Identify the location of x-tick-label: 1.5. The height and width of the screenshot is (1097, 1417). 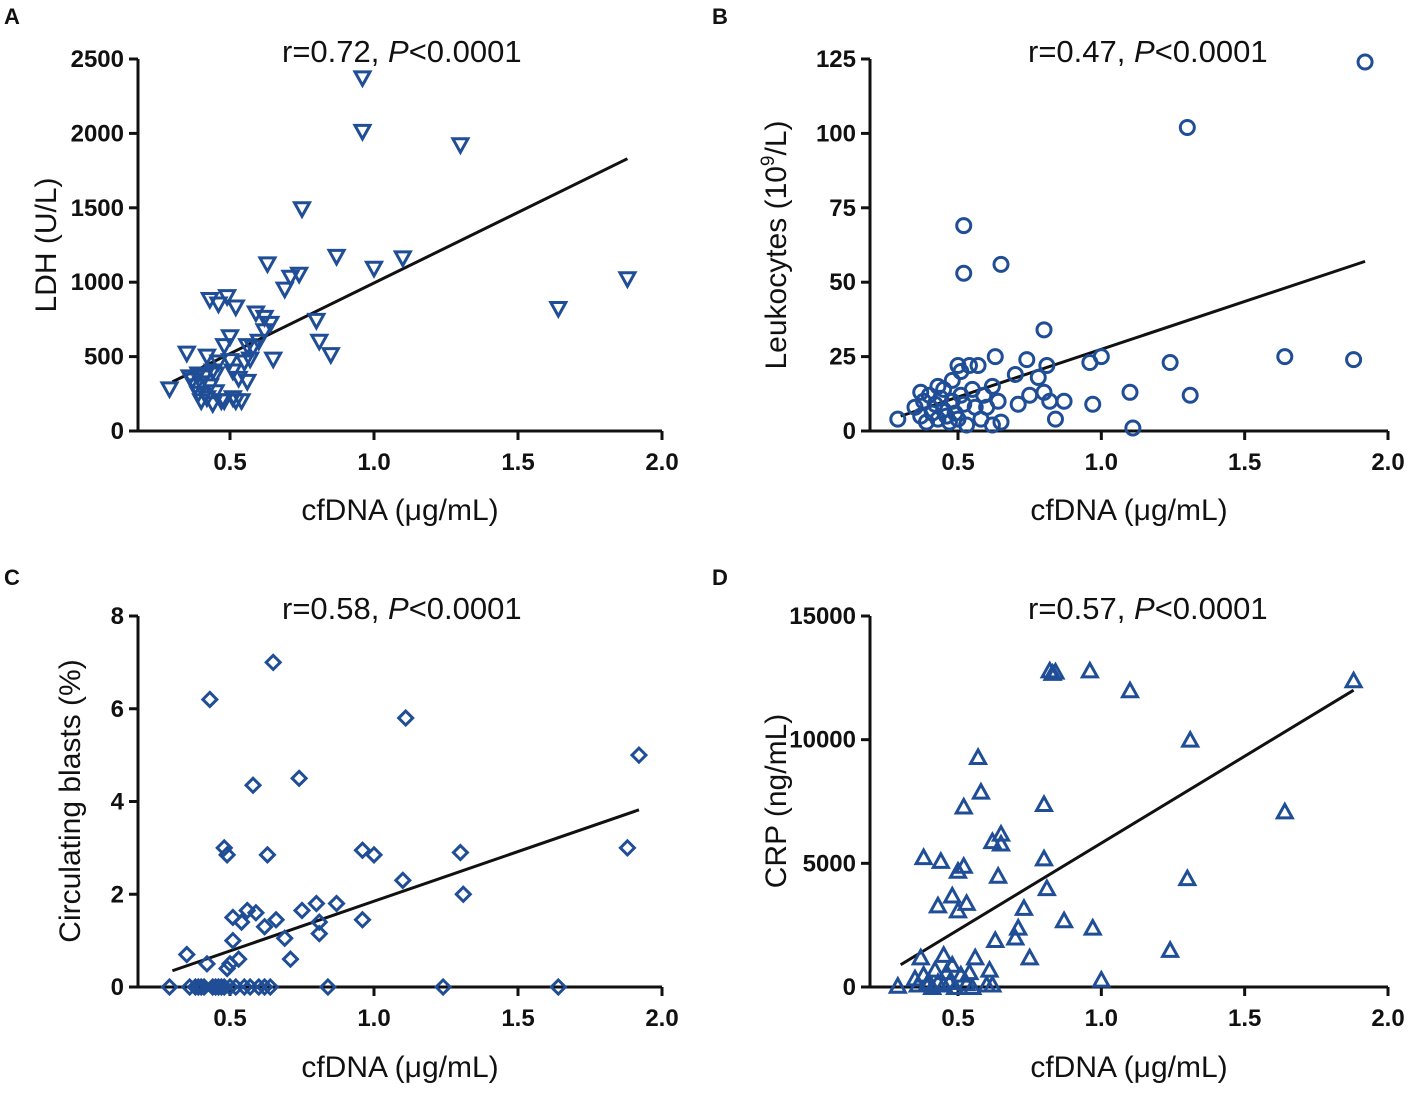
(517, 1018).